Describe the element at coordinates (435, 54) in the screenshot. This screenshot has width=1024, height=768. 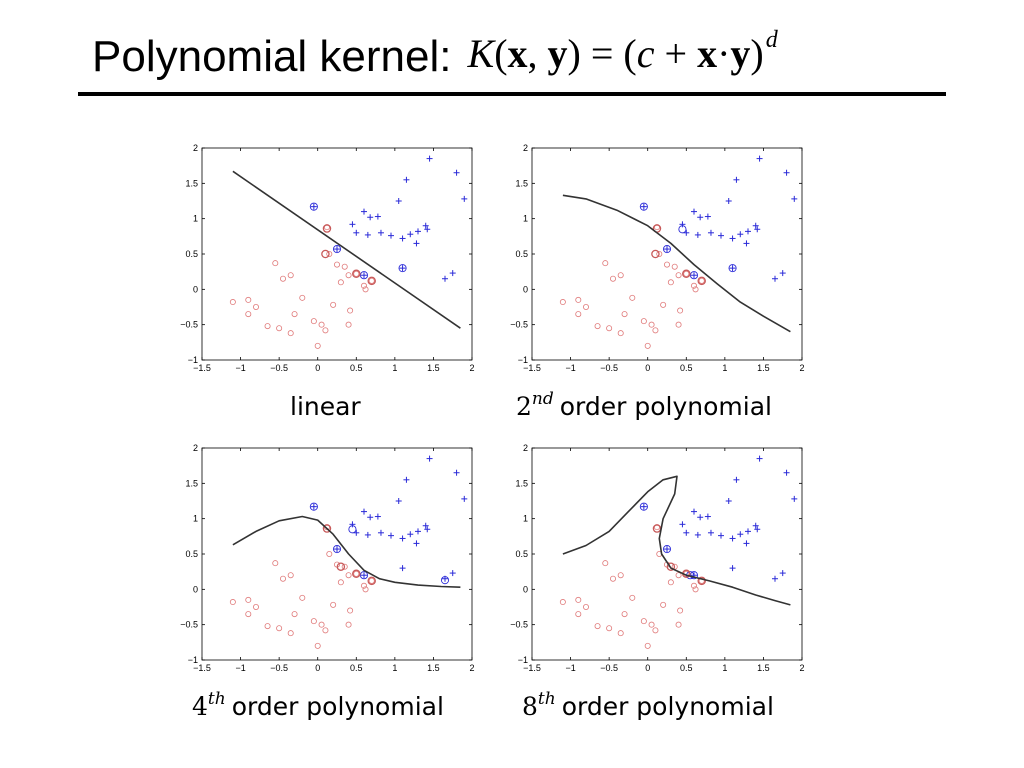
I see `slide-title: Polynomial kernel: K(x, y) = (c + x·y)d` at that location.